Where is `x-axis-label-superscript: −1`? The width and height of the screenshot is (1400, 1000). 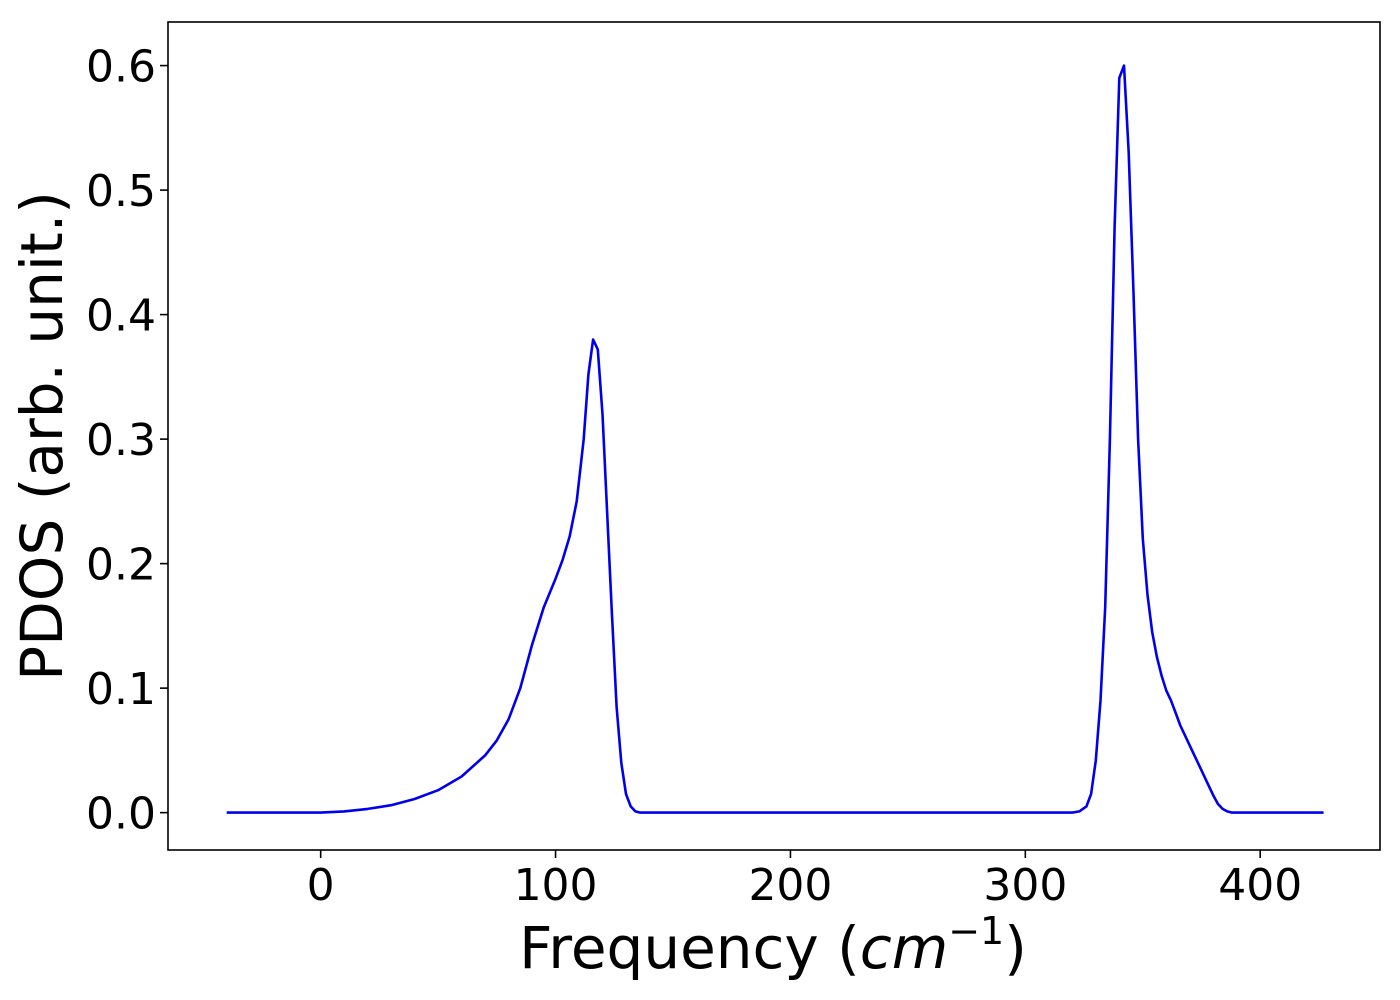 x-axis-label-superscript: −1 is located at coordinates (976, 931).